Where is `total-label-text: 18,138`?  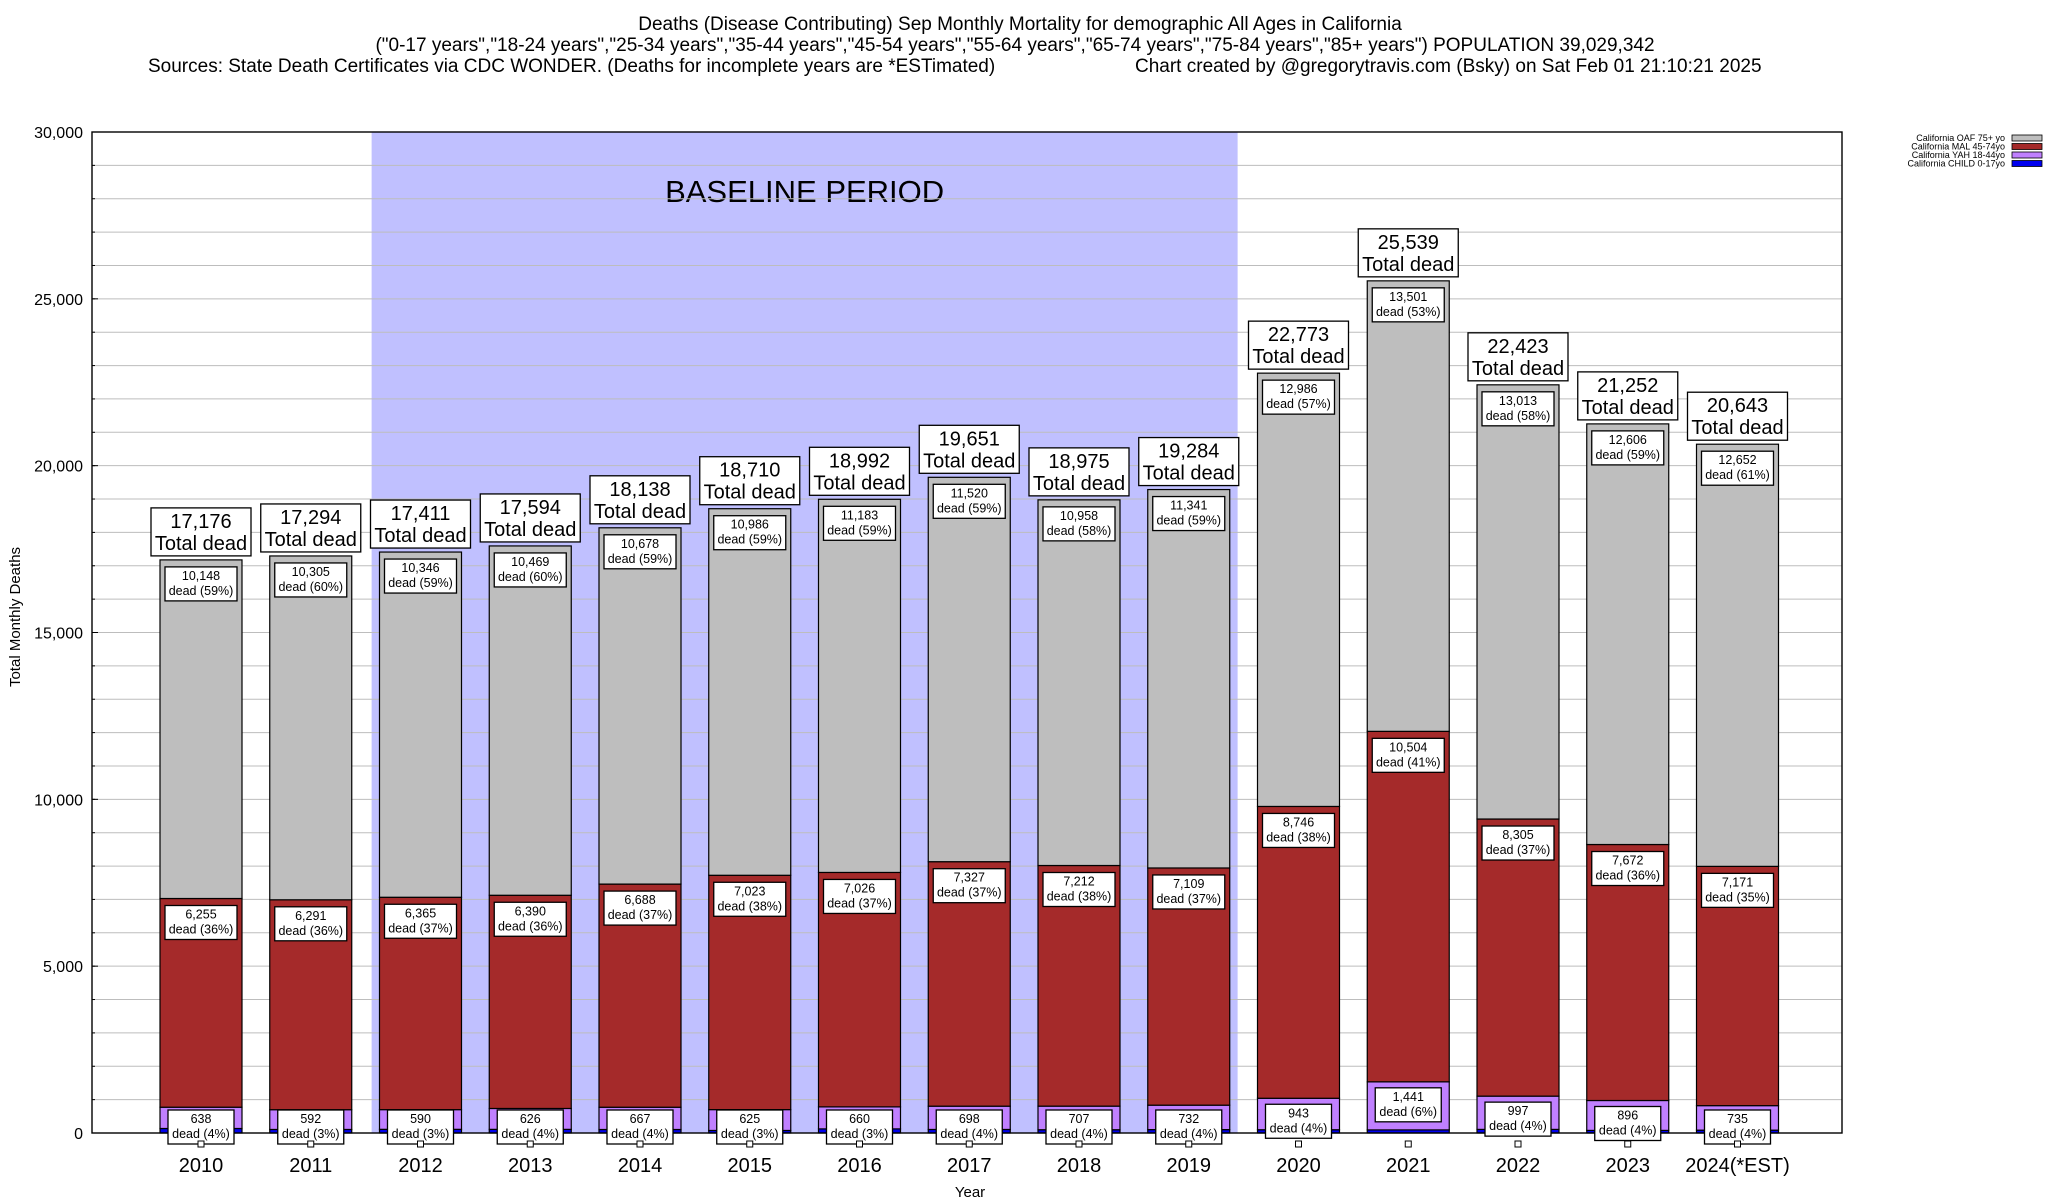 total-label-text: 18,138 is located at coordinates (639, 490).